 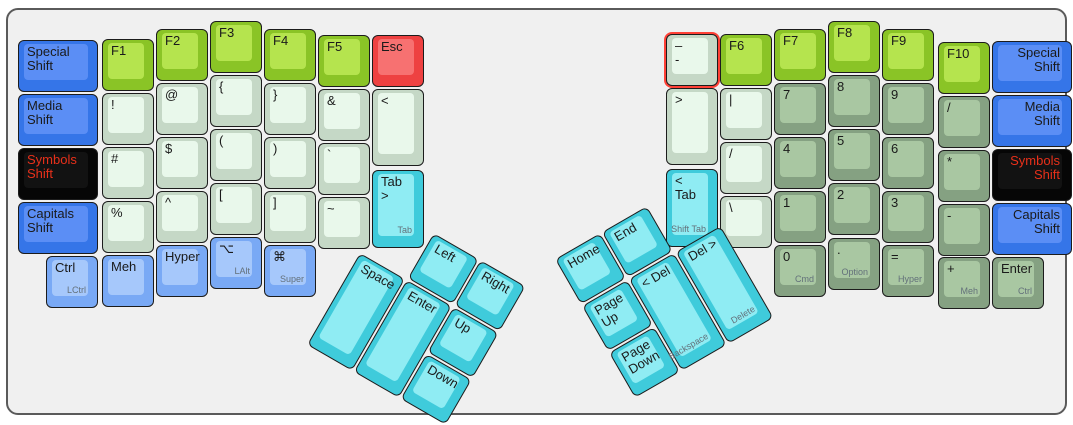 I want to click on key-sublabel: LCtrl, so click(x=76, y=290).